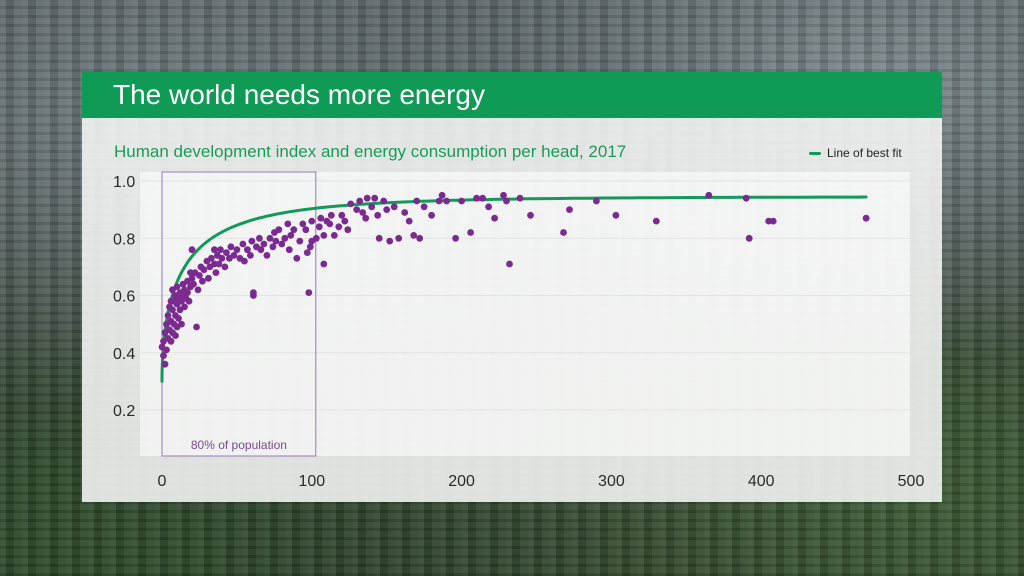  I want to click on x-tick-label-5: 500, so click(911, 481).